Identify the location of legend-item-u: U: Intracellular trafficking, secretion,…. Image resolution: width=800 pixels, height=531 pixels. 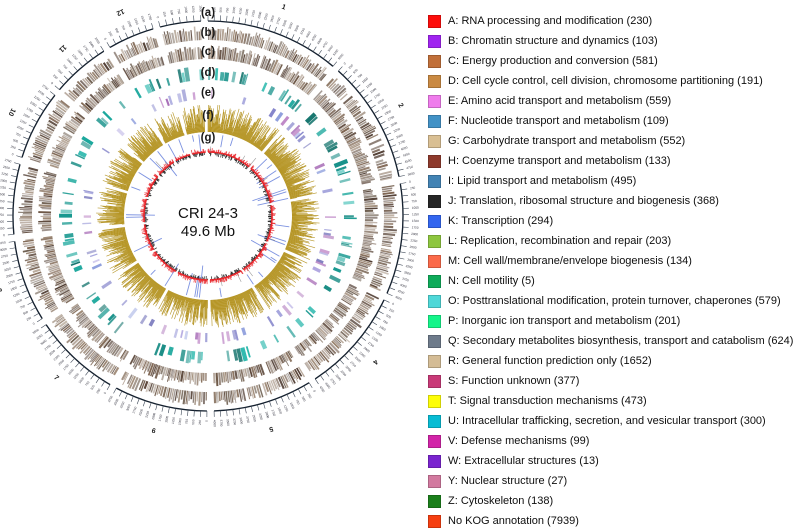
(613, 421).